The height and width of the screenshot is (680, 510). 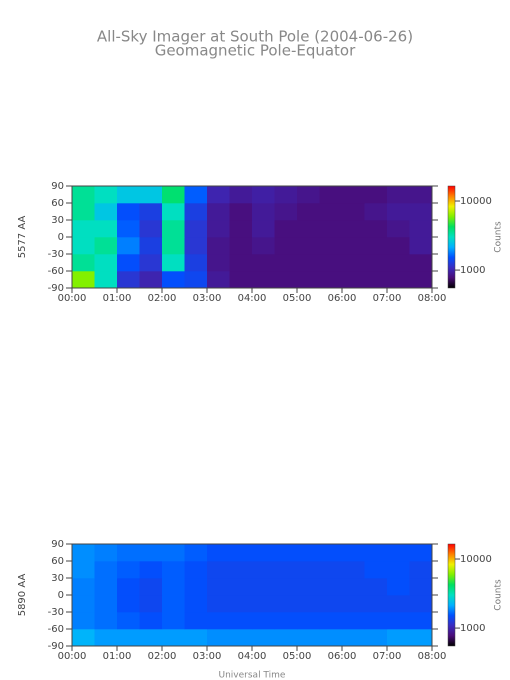 What do you see at coordinates (56, 646) in the screenshot?
I see `y-tick-label: -90` at bounding box center [56, 646].